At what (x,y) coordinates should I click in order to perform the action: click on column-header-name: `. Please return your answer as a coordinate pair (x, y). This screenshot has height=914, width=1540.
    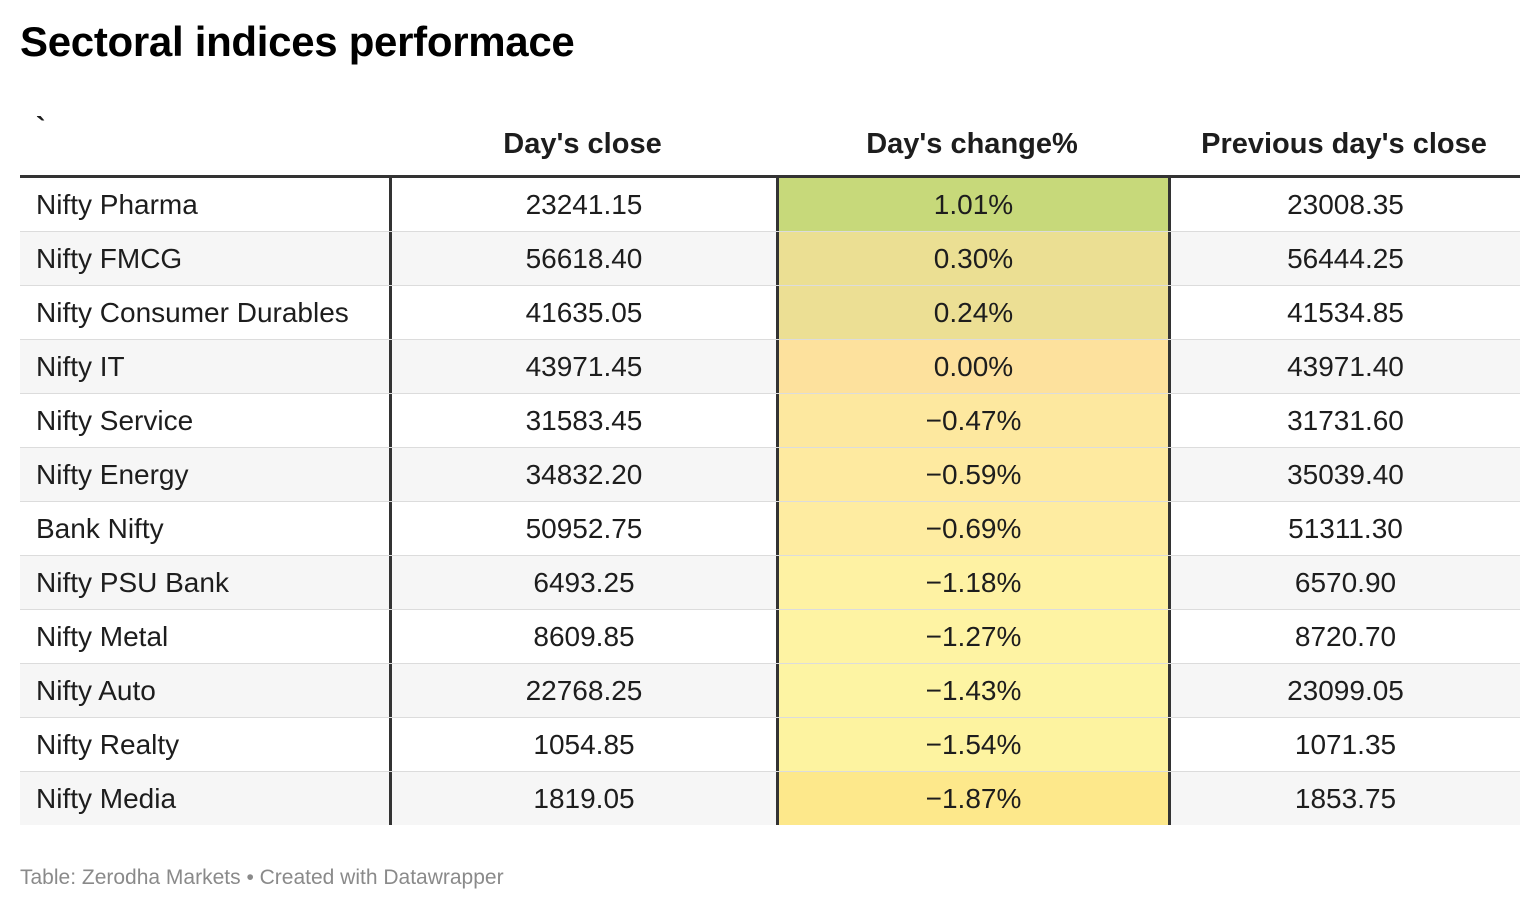
    Looking at the image, I should click on (41, 128).